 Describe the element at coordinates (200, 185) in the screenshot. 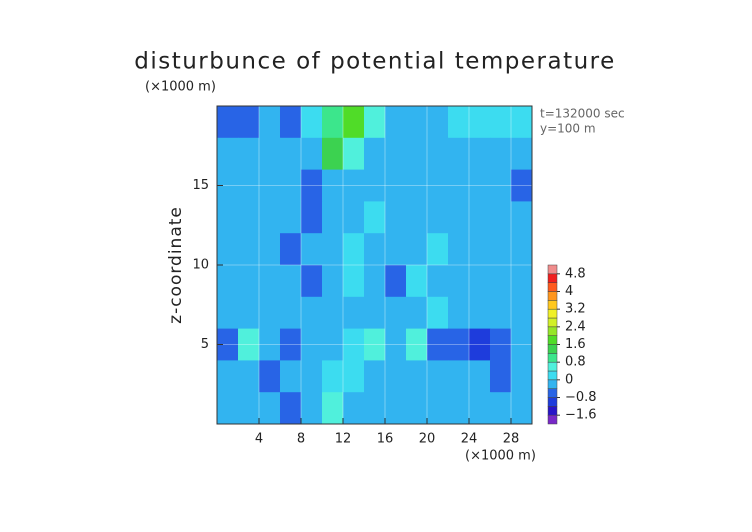

I see `y-tick-label: 15` at that location.